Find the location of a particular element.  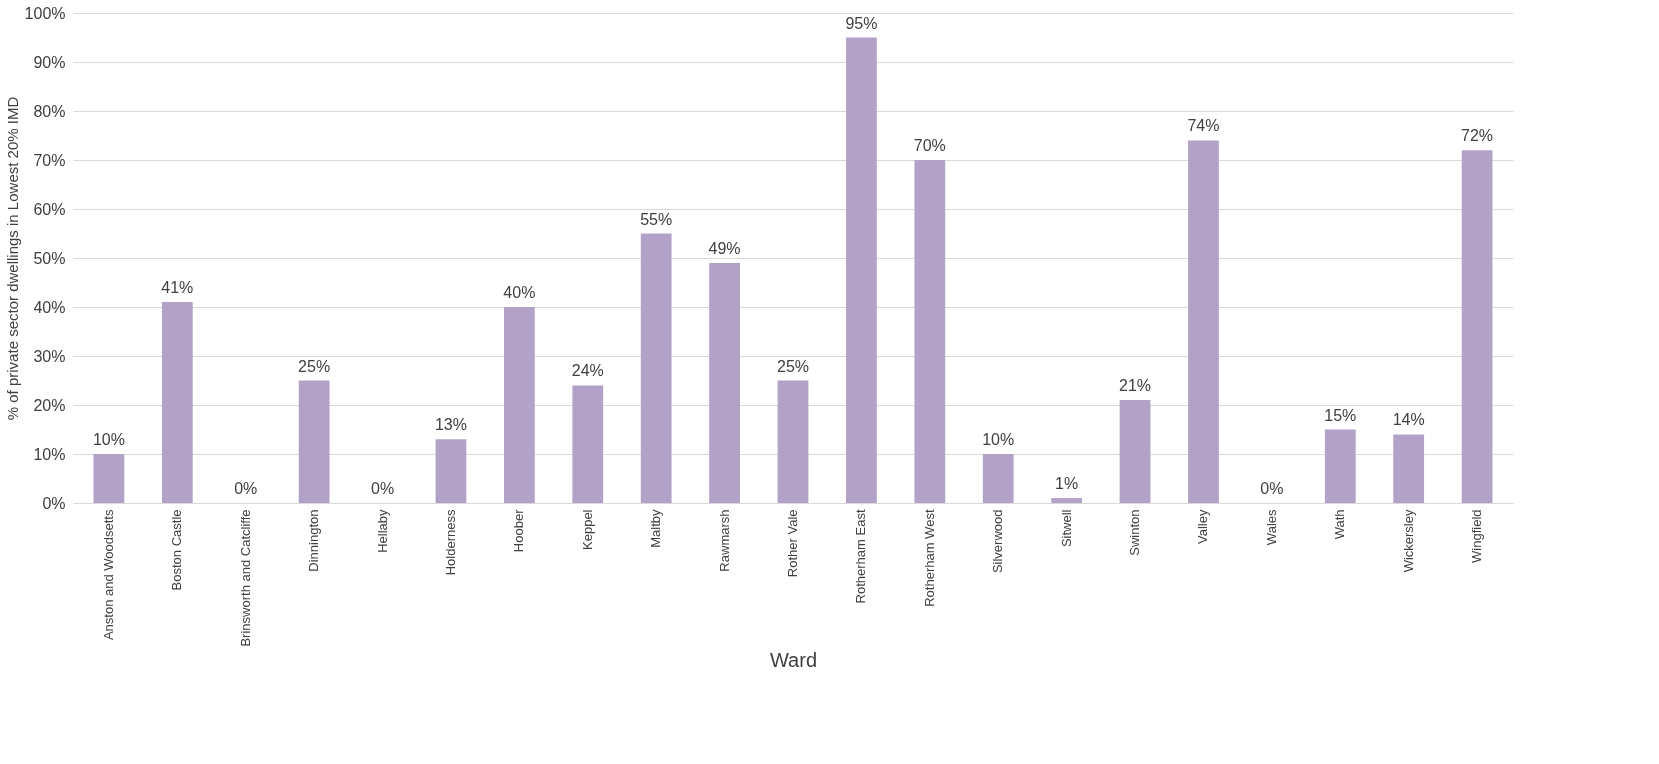

x-tick-label: Dinnington is located at coordinates (314, 540).